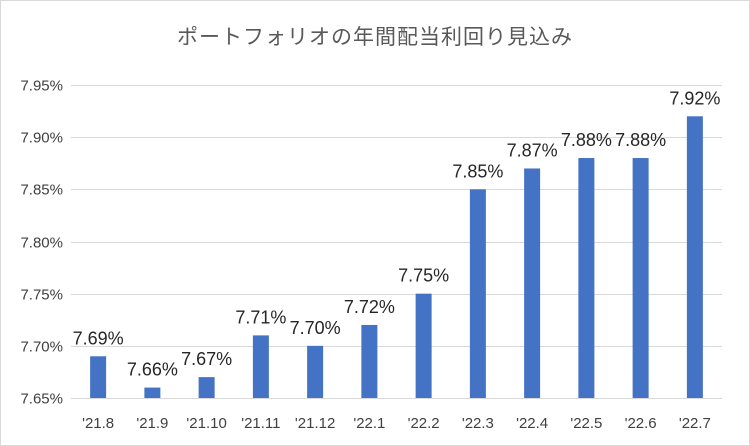  I want to click on data-label: 7.92%, so click(694, 98).